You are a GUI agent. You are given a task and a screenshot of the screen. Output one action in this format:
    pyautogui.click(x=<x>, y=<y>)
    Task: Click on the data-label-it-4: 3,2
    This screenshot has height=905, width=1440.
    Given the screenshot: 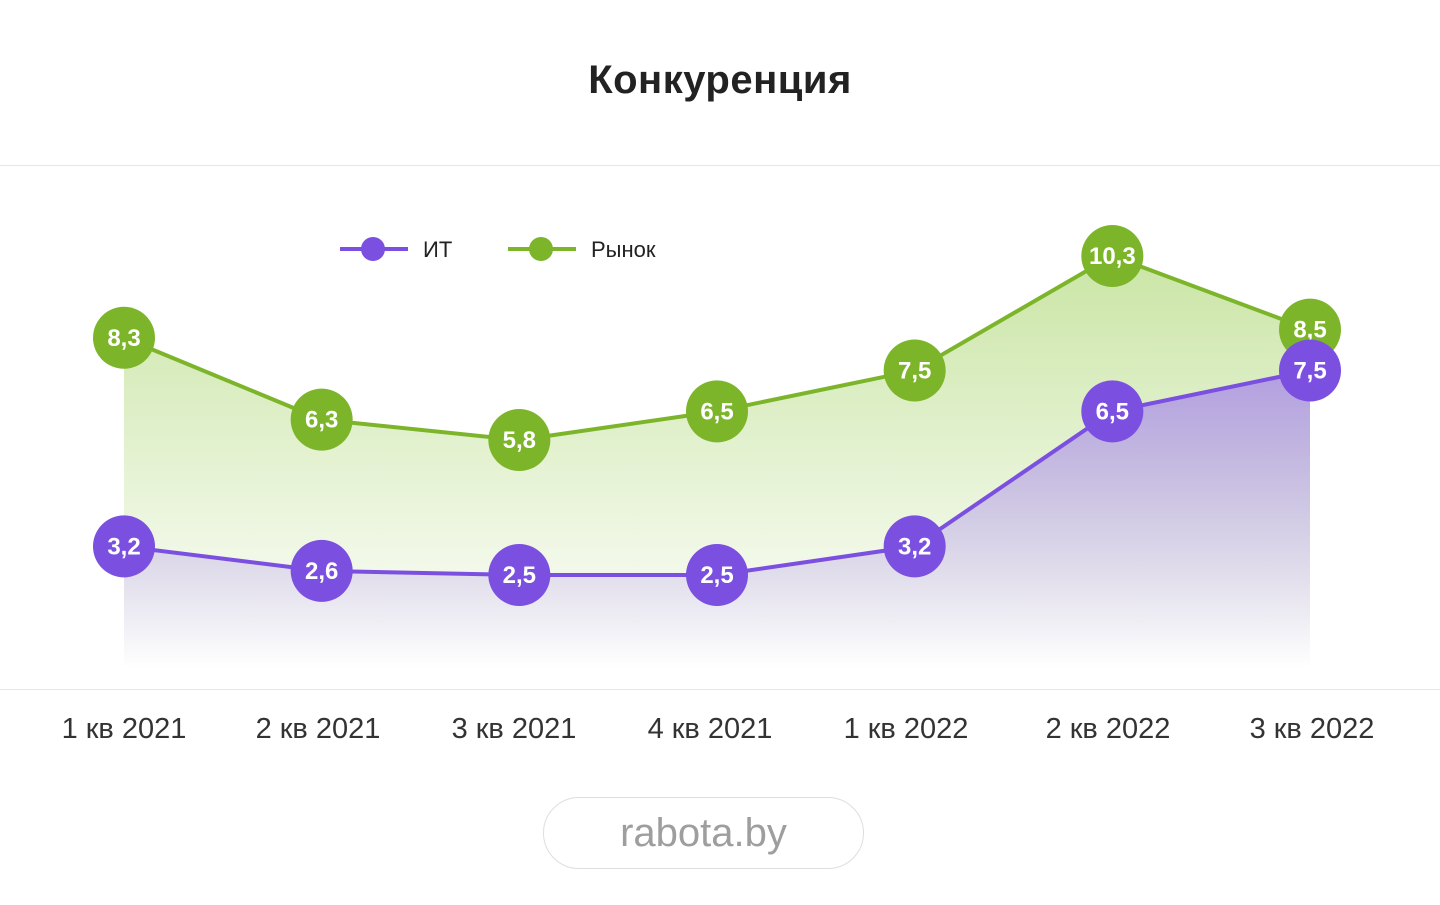 What is the action you would take?
    pyautogui.click(x=914, y=546)
    